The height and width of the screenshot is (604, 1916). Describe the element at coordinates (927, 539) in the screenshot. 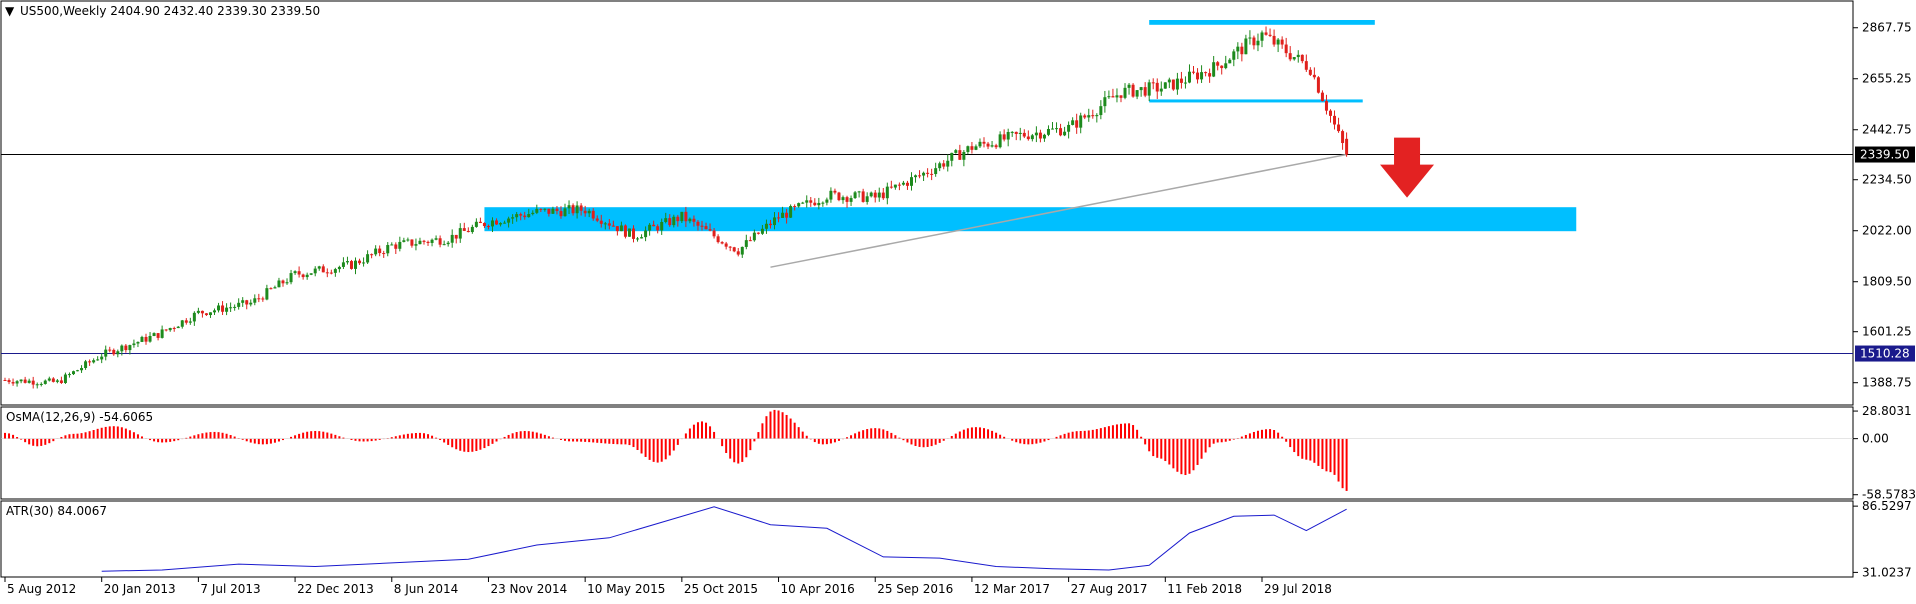

I see `atr-panel` at that location.